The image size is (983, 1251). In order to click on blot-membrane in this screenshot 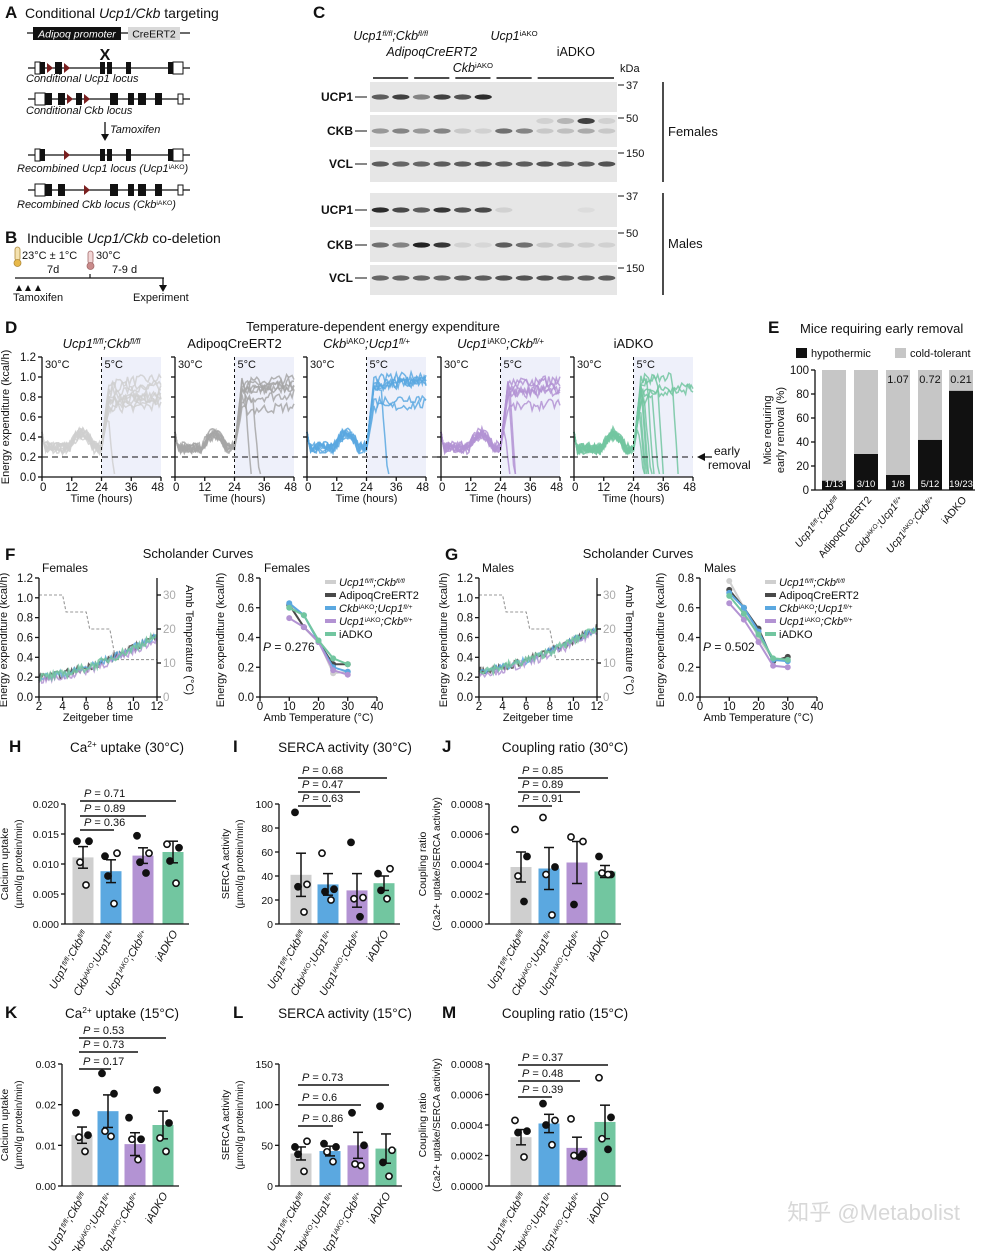, I will do `click(493, 210)`.